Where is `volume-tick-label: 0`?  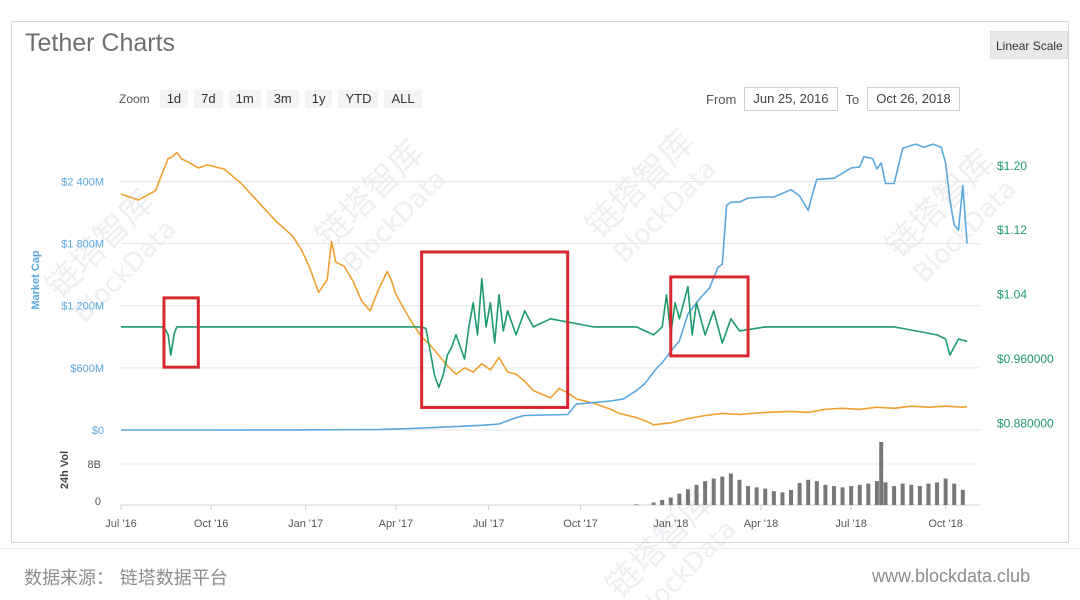 volume-tick-label: 0 is located at coordinates (98, 502).